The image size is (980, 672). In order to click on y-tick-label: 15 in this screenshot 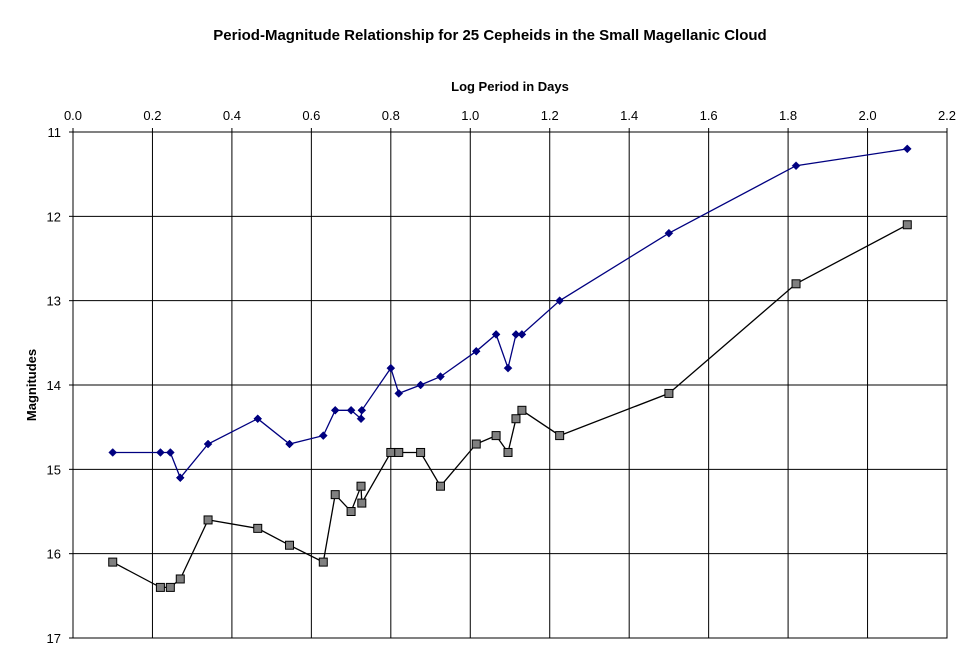, I will do `click(54, 469)`.